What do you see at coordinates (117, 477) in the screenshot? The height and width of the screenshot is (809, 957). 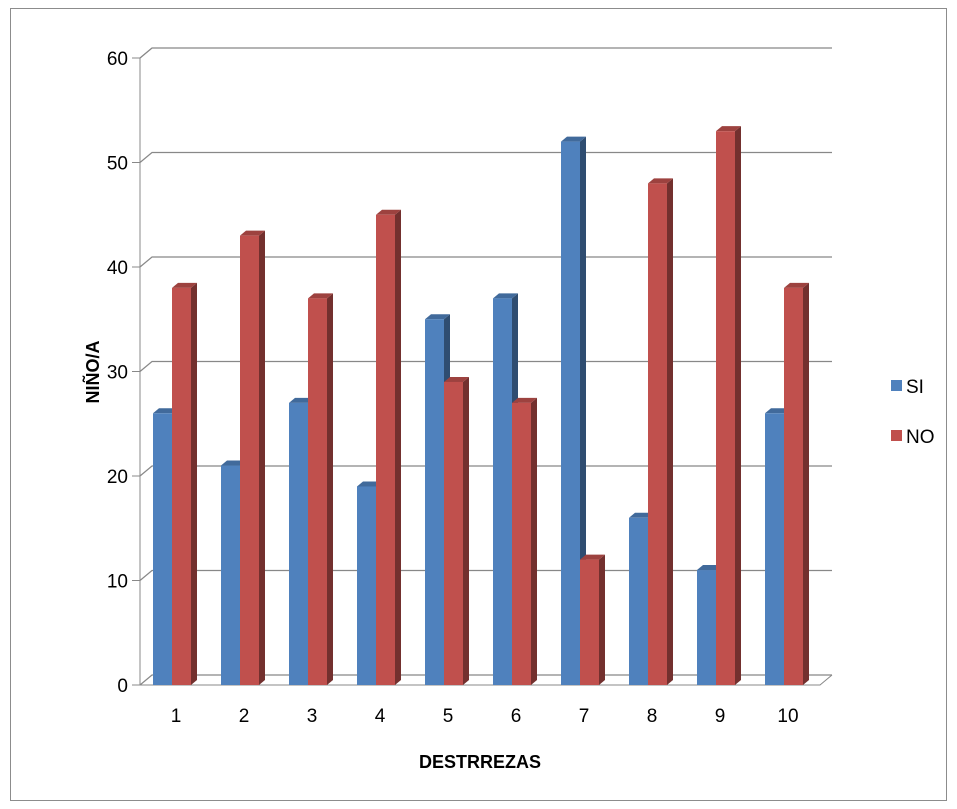 I see `y-tick-label: 20` at bounding box center [117, 477].